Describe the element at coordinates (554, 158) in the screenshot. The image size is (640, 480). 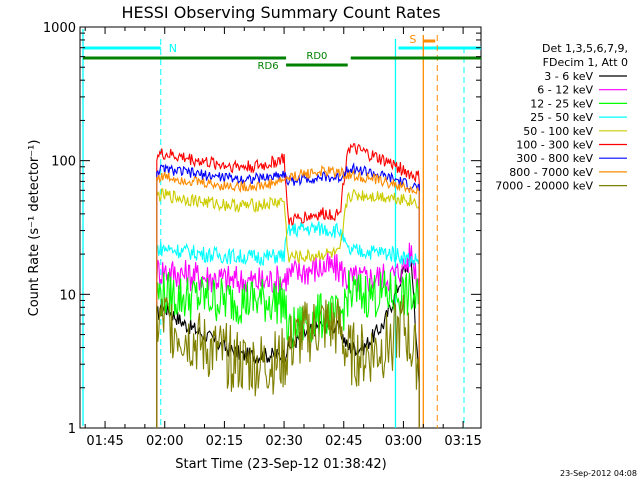
I see `legend-entry-label: 300 - 800 keV` at that location.